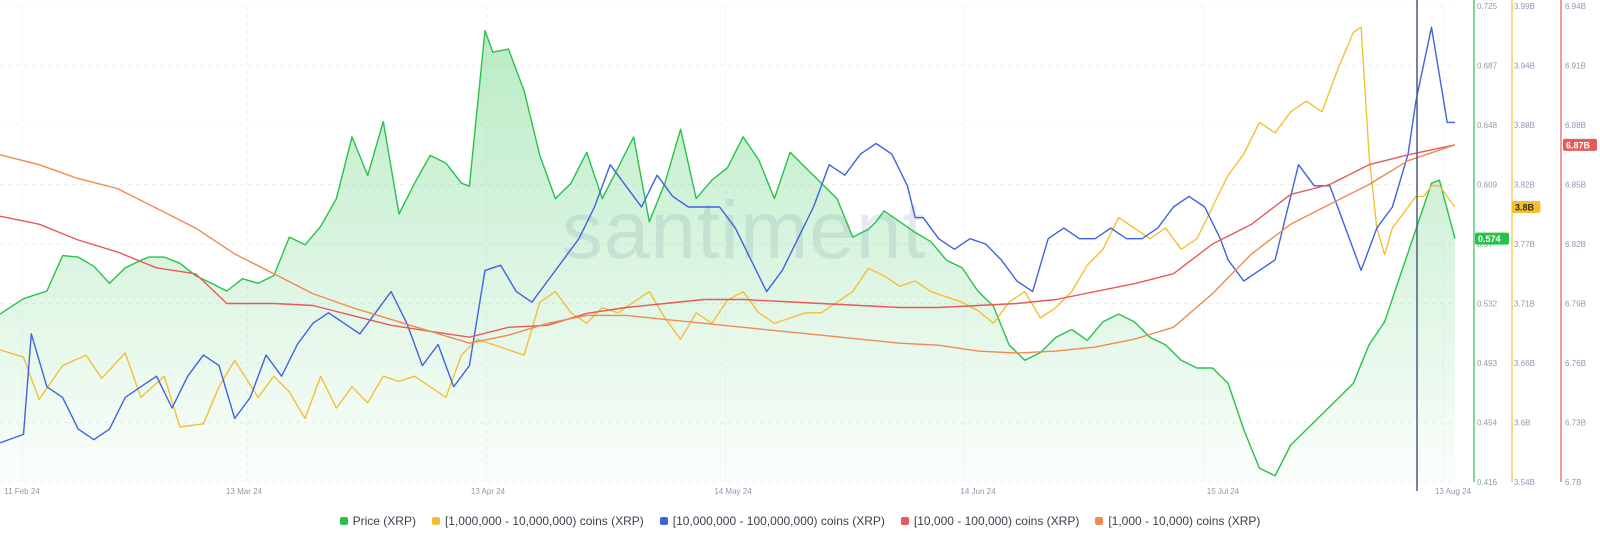  I want to click on axis-tick-label-coins_1m_10m: 3.94B, so click(1524, 66).